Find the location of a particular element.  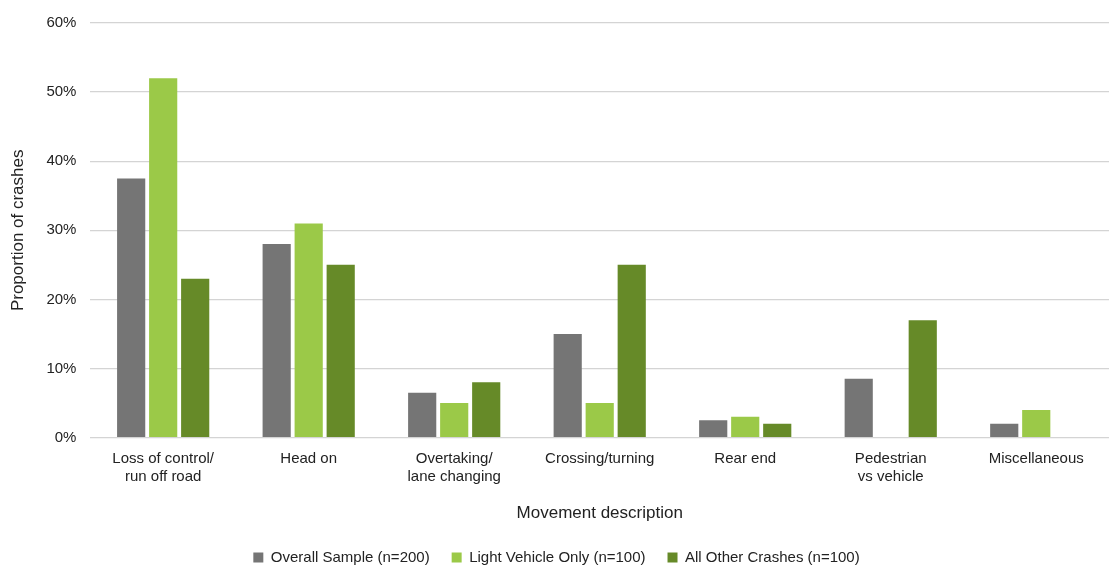

legend-label: Overall Sample (n=200) is located at coordinates (350, 556).